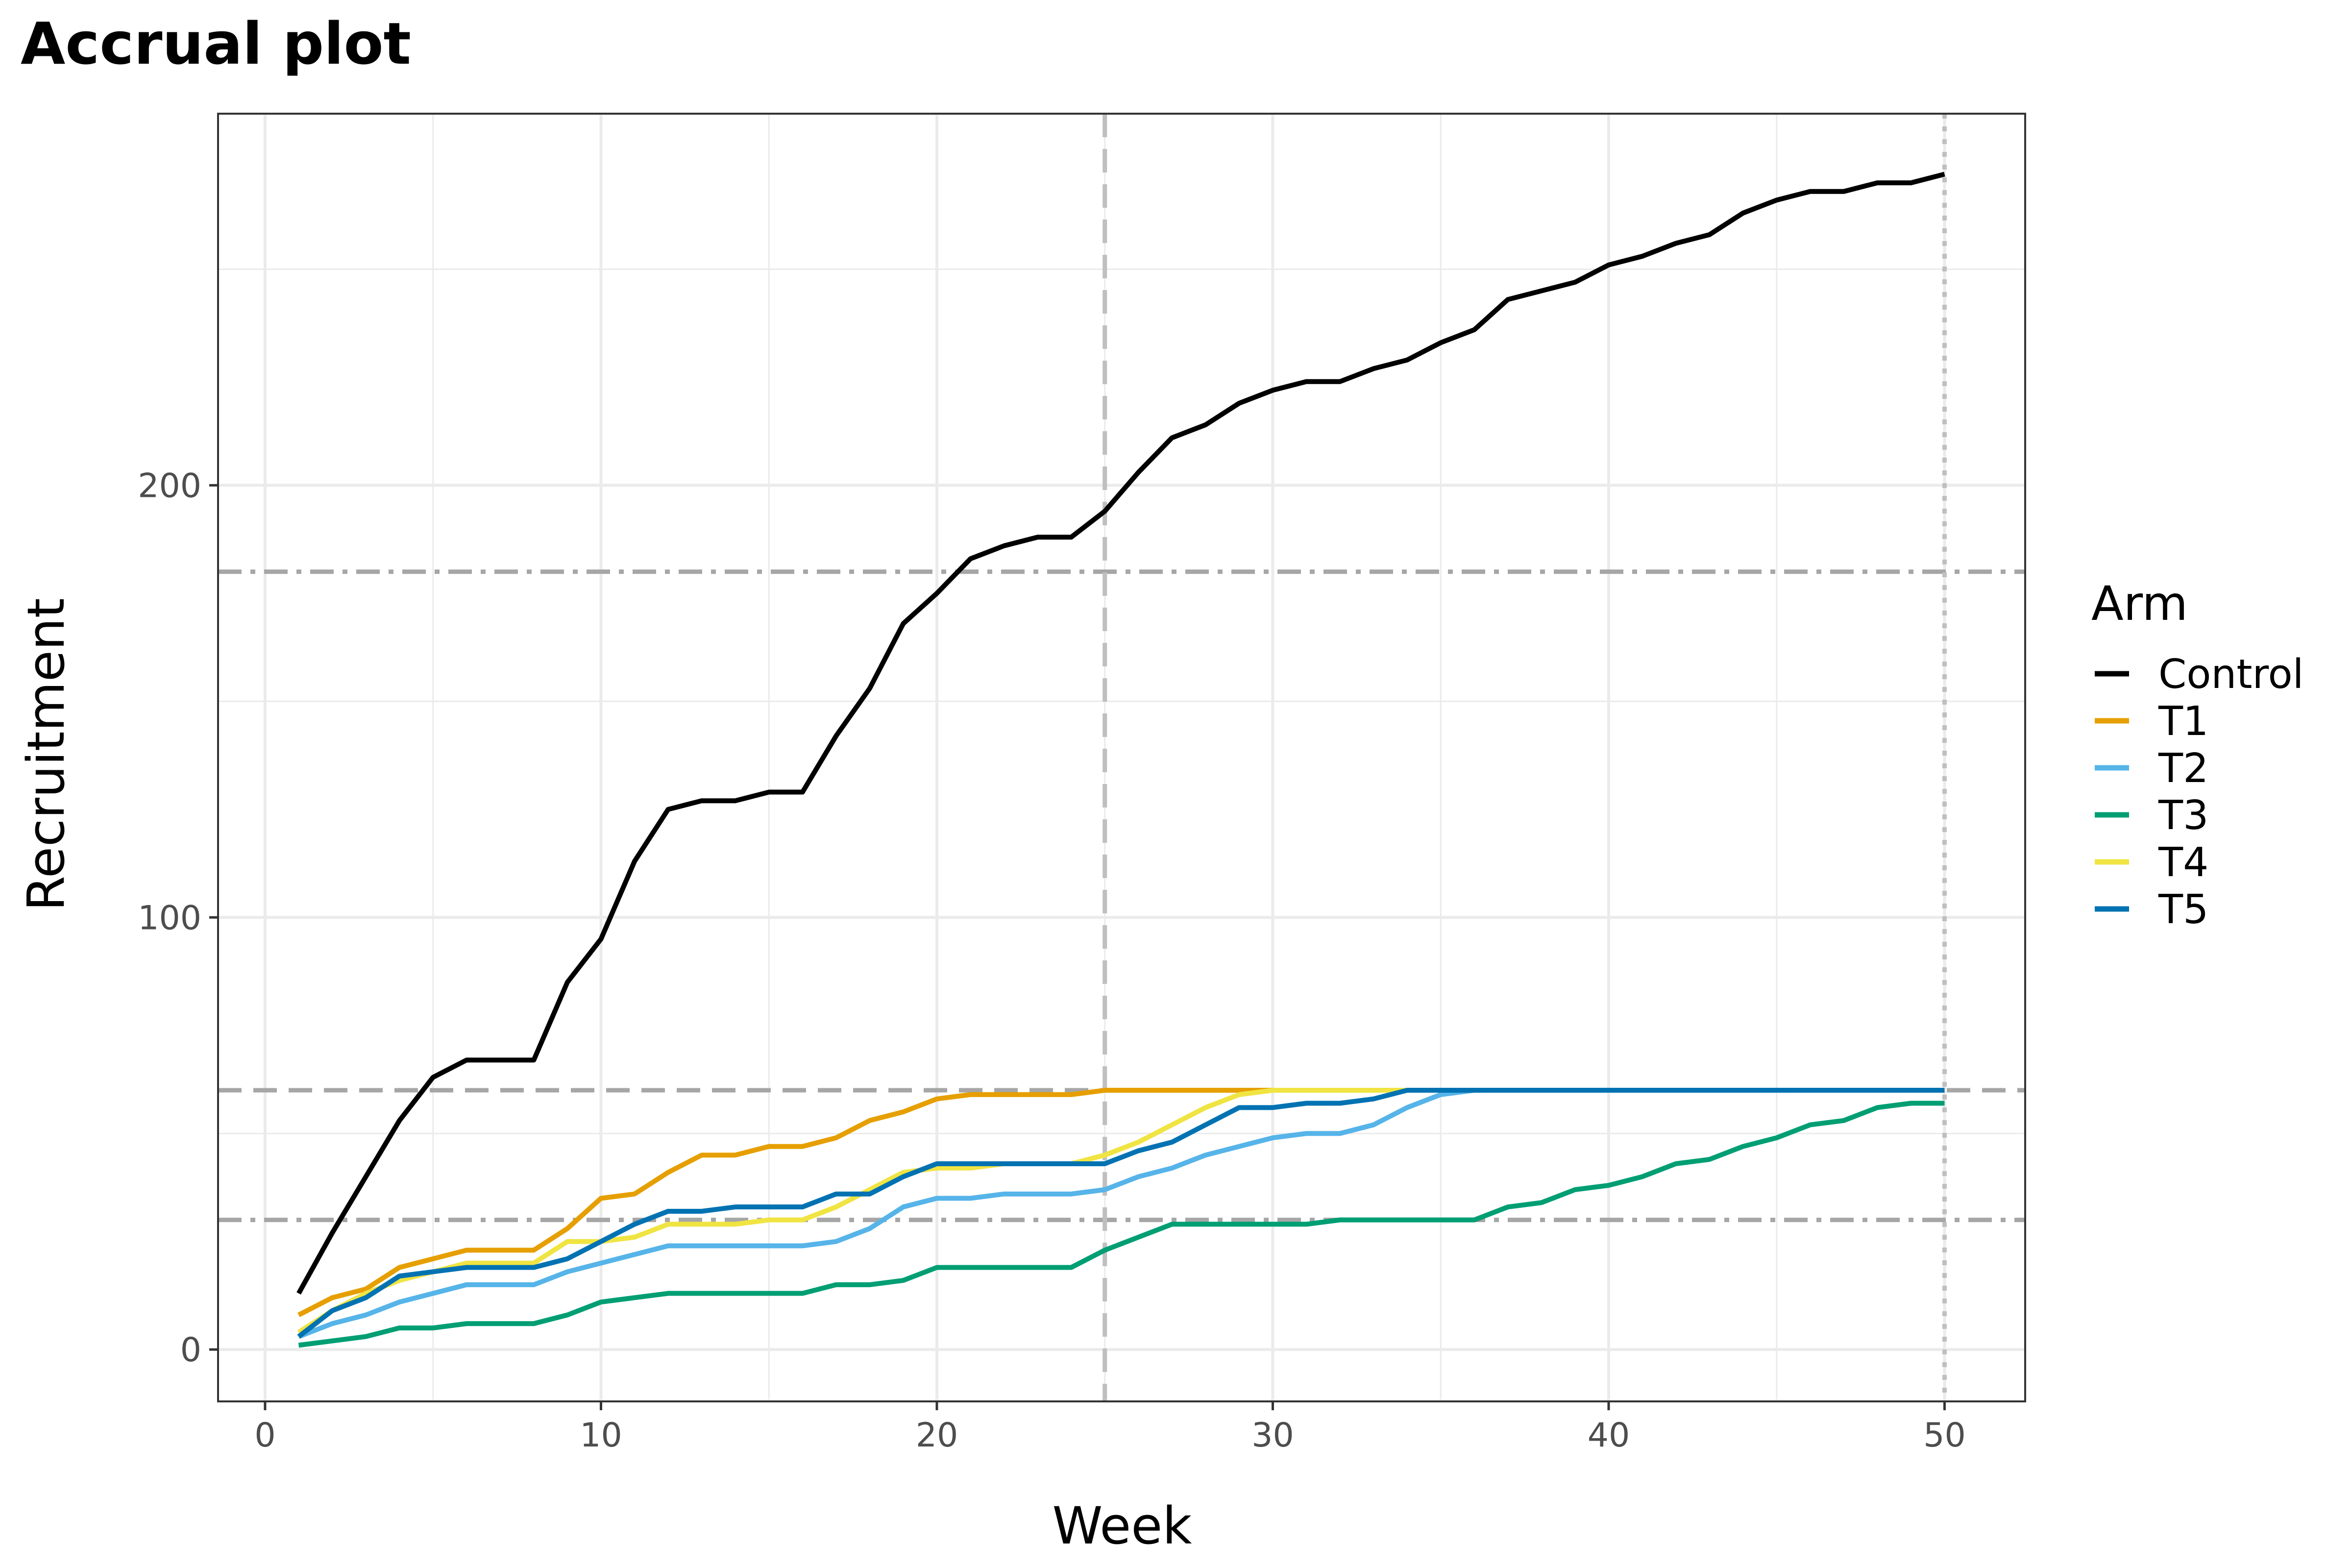 The height and width of the screenshot is (1568, 2352). What do you see at coordinates (2183, 815) in the screenshot?
I see `legend-label-t3: T3` at bounding box center [2183, 815].